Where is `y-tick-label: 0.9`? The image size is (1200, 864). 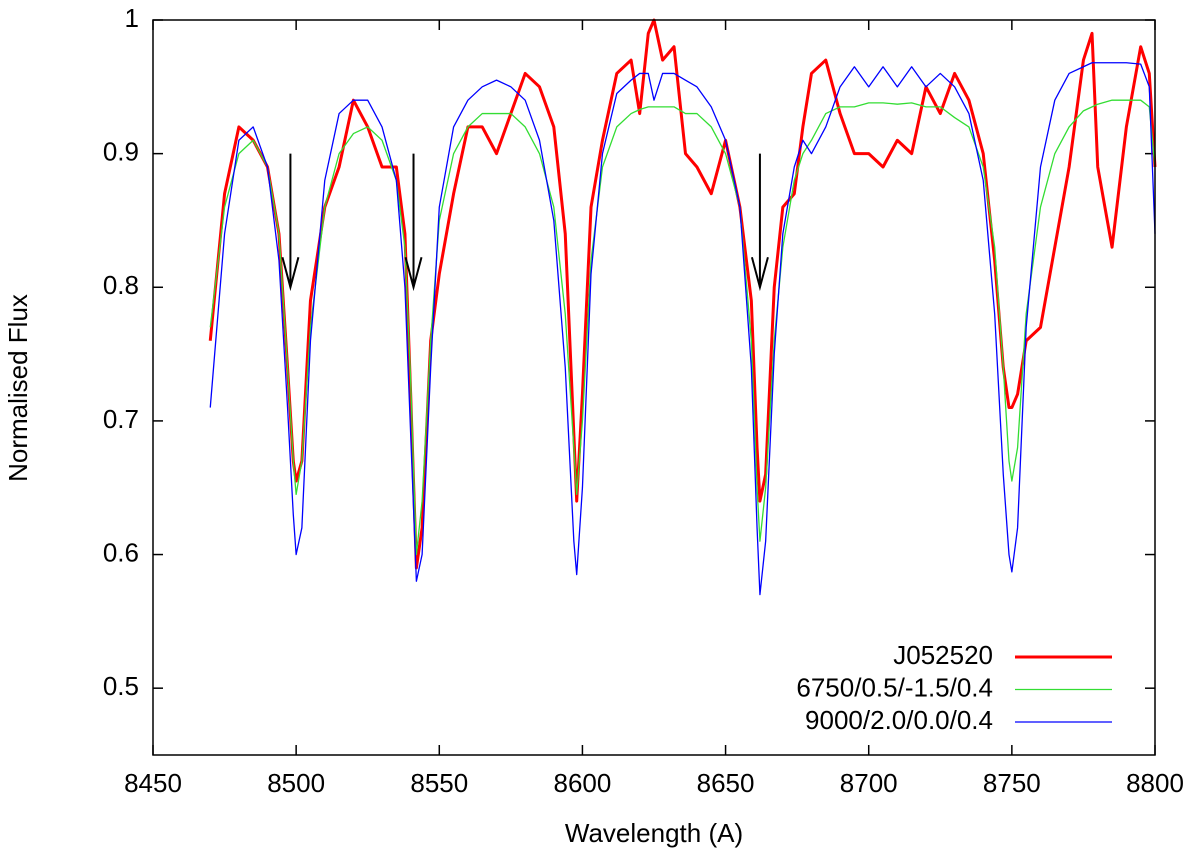
y-tick-label: 0.9 is located at coordinates (121, 152).